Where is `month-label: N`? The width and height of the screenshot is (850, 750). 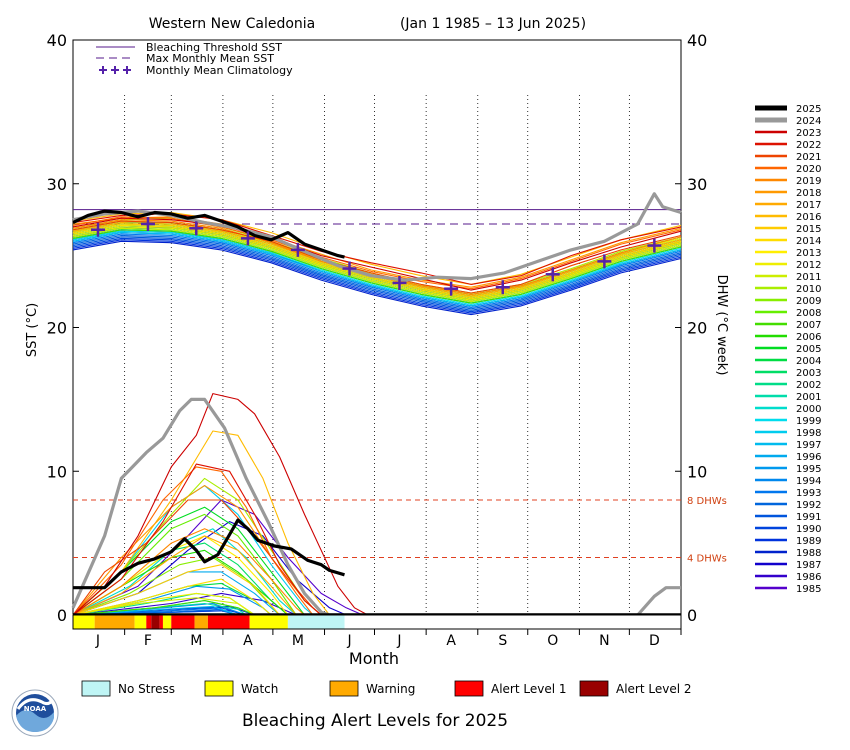
month-label: N is located at coordinates (604, 641).